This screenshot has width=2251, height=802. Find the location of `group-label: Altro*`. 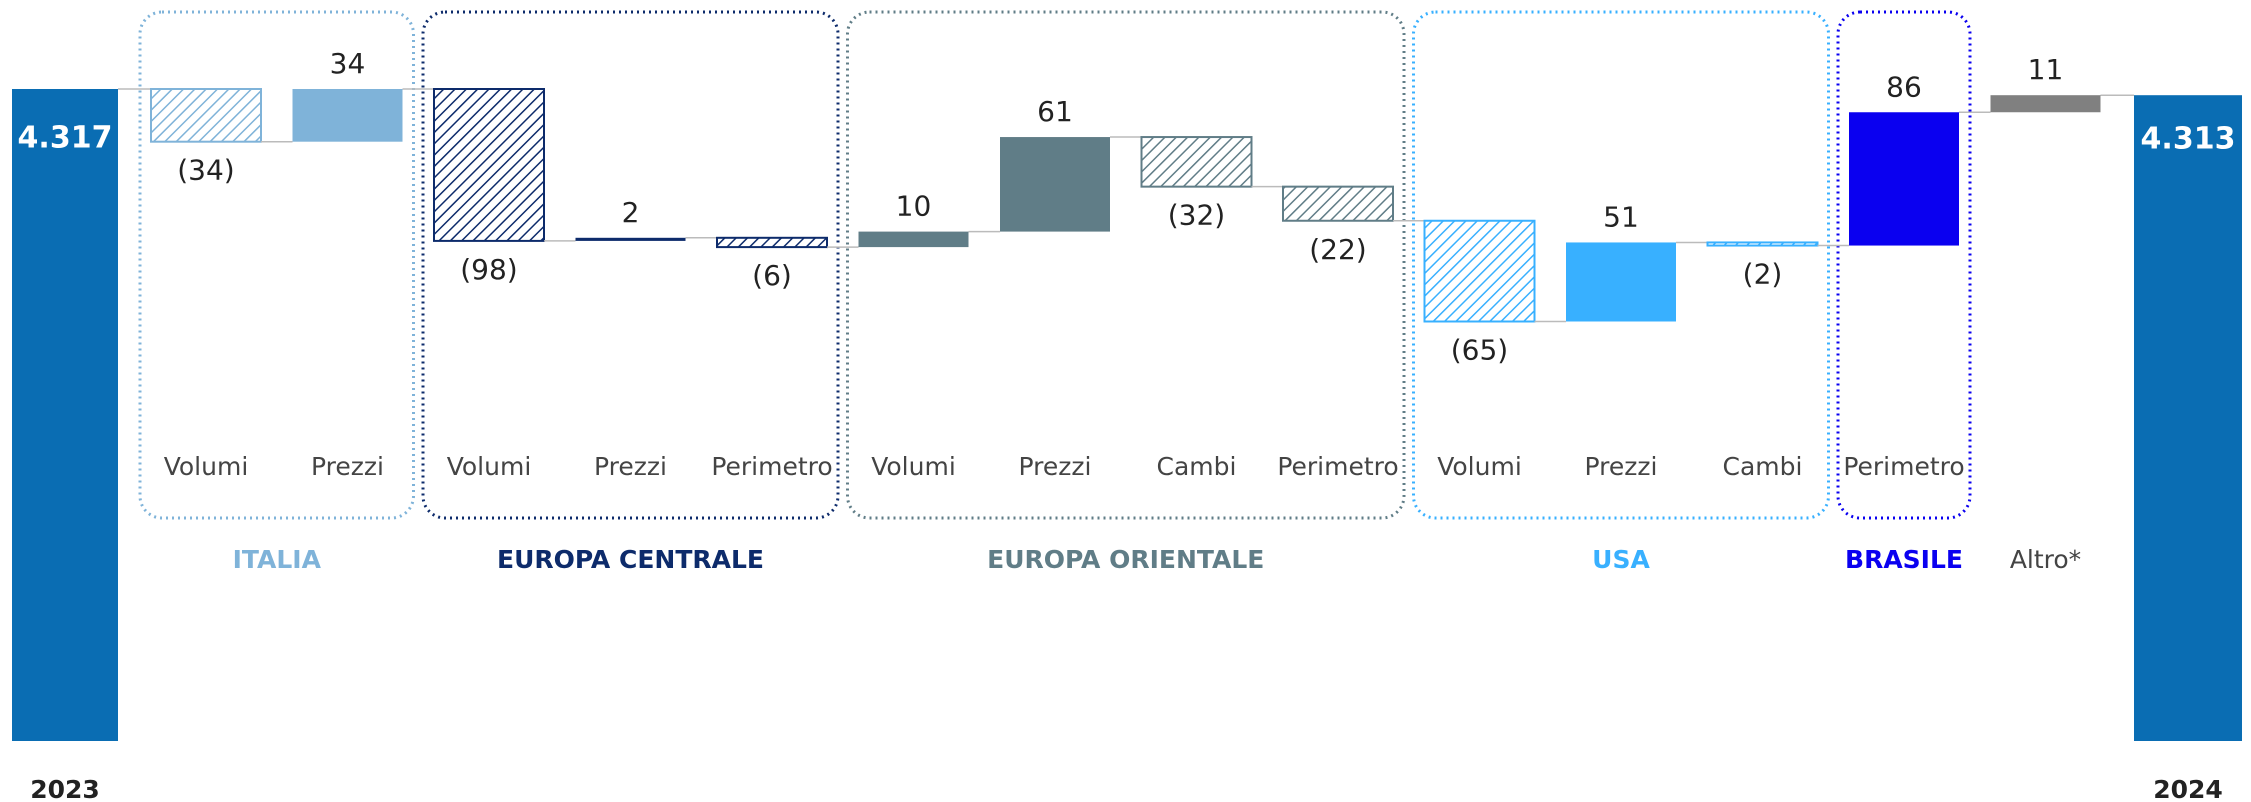

group-label: Altro* is located at coordinates (2045, 559).